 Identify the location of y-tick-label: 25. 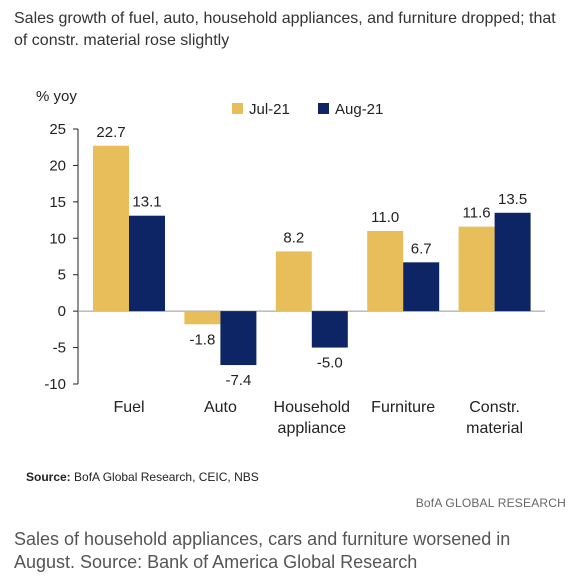
(57, 129).